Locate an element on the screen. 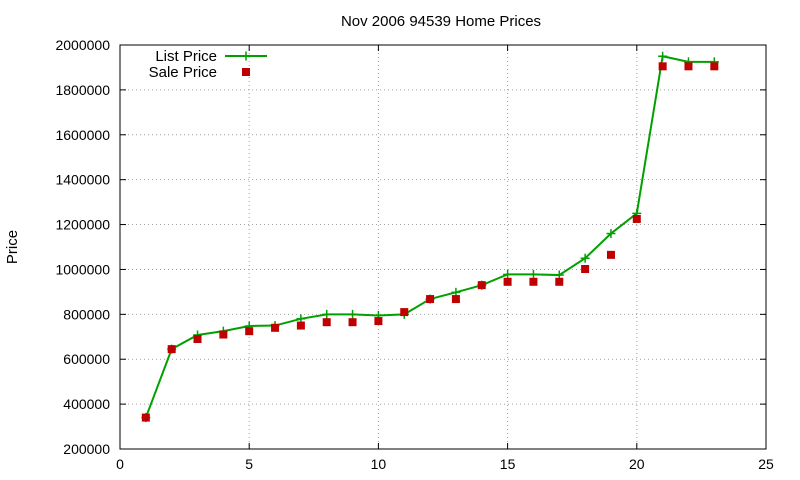  x-tick-label: 5 is located at coordinates (249, 464).